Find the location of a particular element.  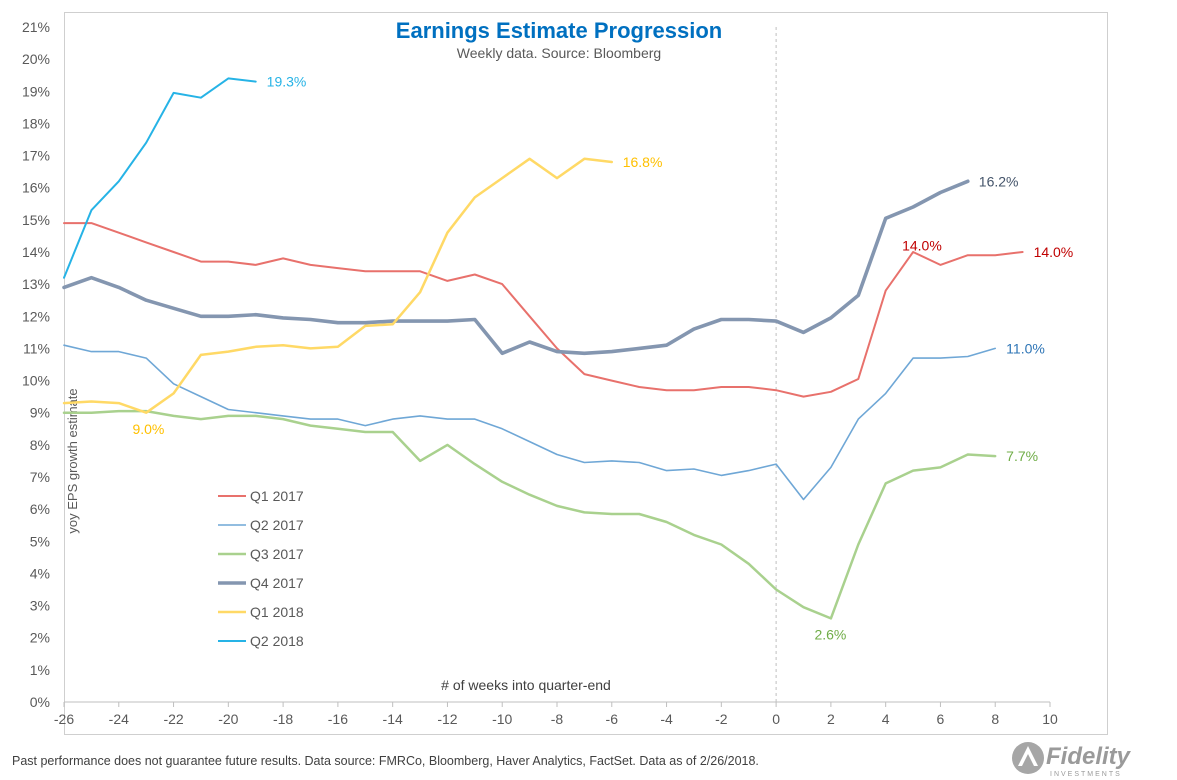

y-tick-label: 9% is located at coordinates (40, 413).